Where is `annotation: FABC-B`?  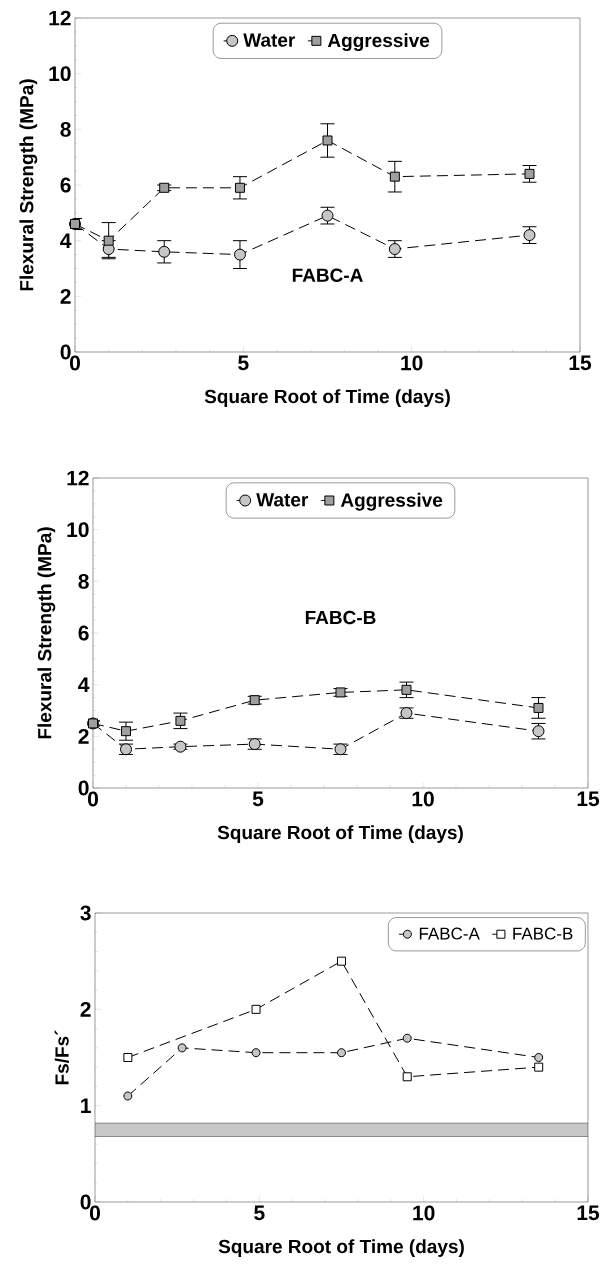
annotation: FABC-B is located at coordinates (340, 617).